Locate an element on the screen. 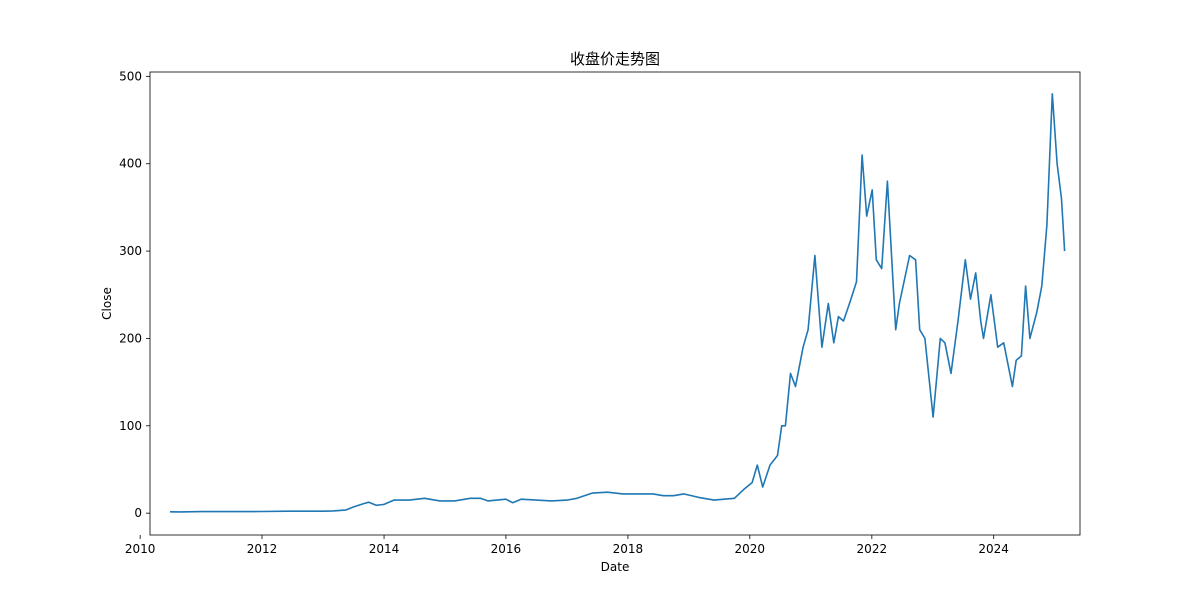 This screenshot has width=1200, height=600. y-tick-label: 0 is located at coordinates (138, 513).